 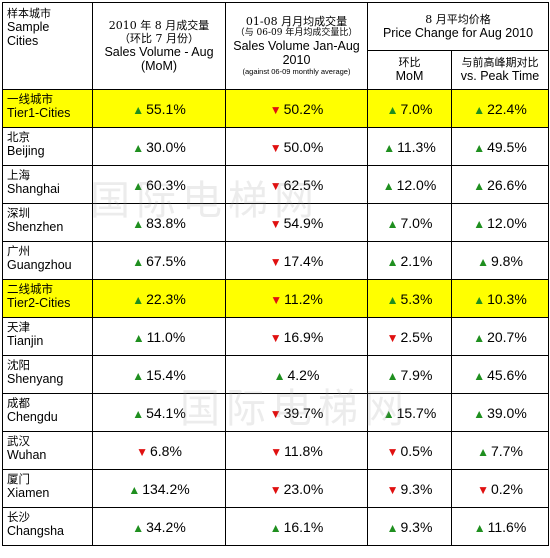 I want to click on city-name-zh: 沈阳, so click(x=18, y=365).